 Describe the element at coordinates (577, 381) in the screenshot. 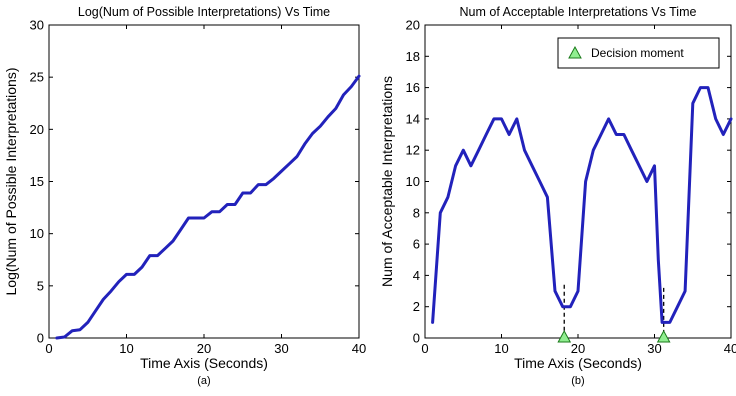

I see `panel-label-b: (b)` at that location.